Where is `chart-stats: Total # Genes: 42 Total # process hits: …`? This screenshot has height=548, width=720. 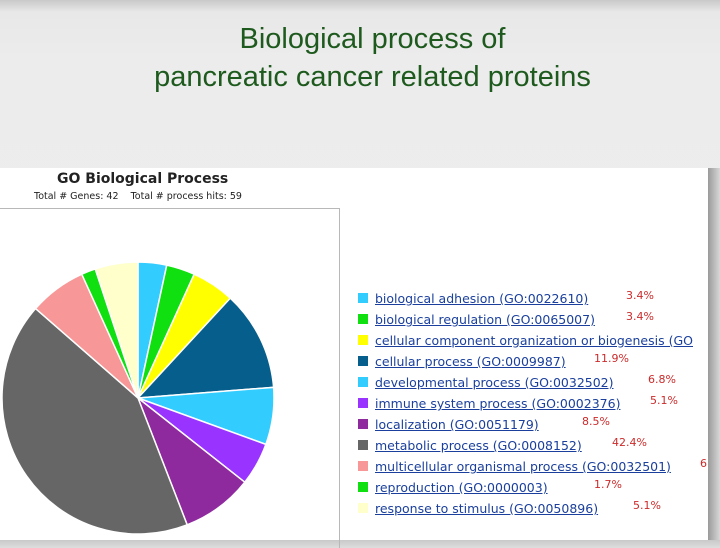
chart-stats: Total # Genes: 42 Total # process hits: … is located at coordinates (138, 196).